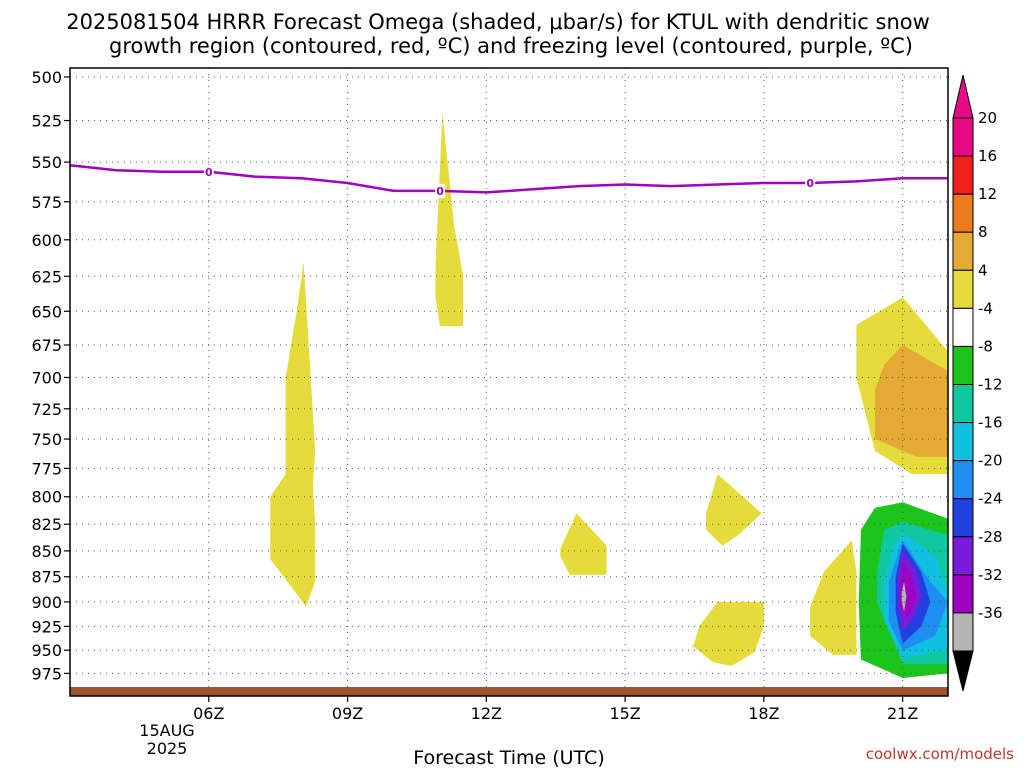 This screenshot has width=1024, height=768. What do you see at coordinates (985, 346) in the screenshot?
I see `colorbar-label: -8` at bounding box center [985, 346].